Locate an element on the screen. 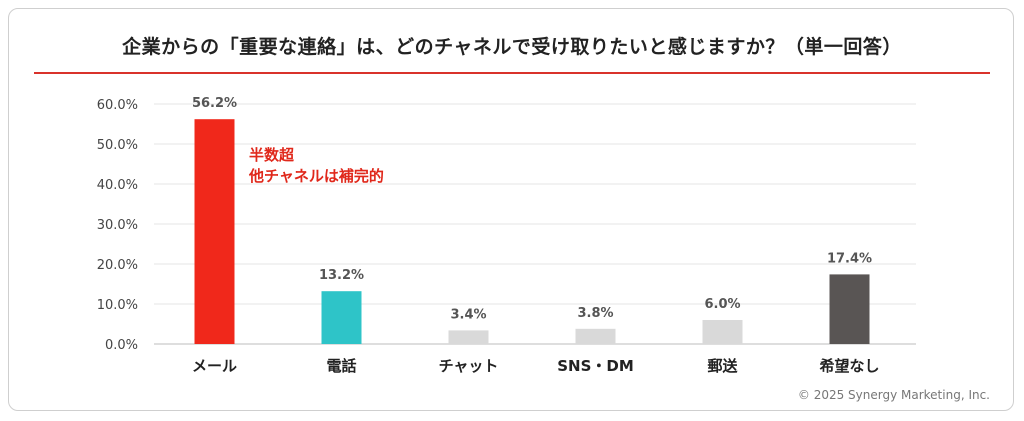 The height and width of the screenshot is (421, 1024). x-tick-label: チャット is located at coordinates (469, 366).